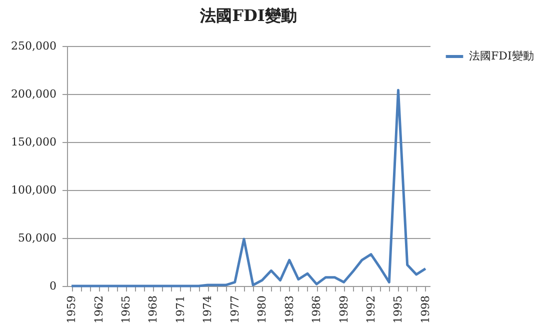  Describe the element at coordinates (153, 310) in the screenshot. I see `x-tick-label: 1968` at that location.